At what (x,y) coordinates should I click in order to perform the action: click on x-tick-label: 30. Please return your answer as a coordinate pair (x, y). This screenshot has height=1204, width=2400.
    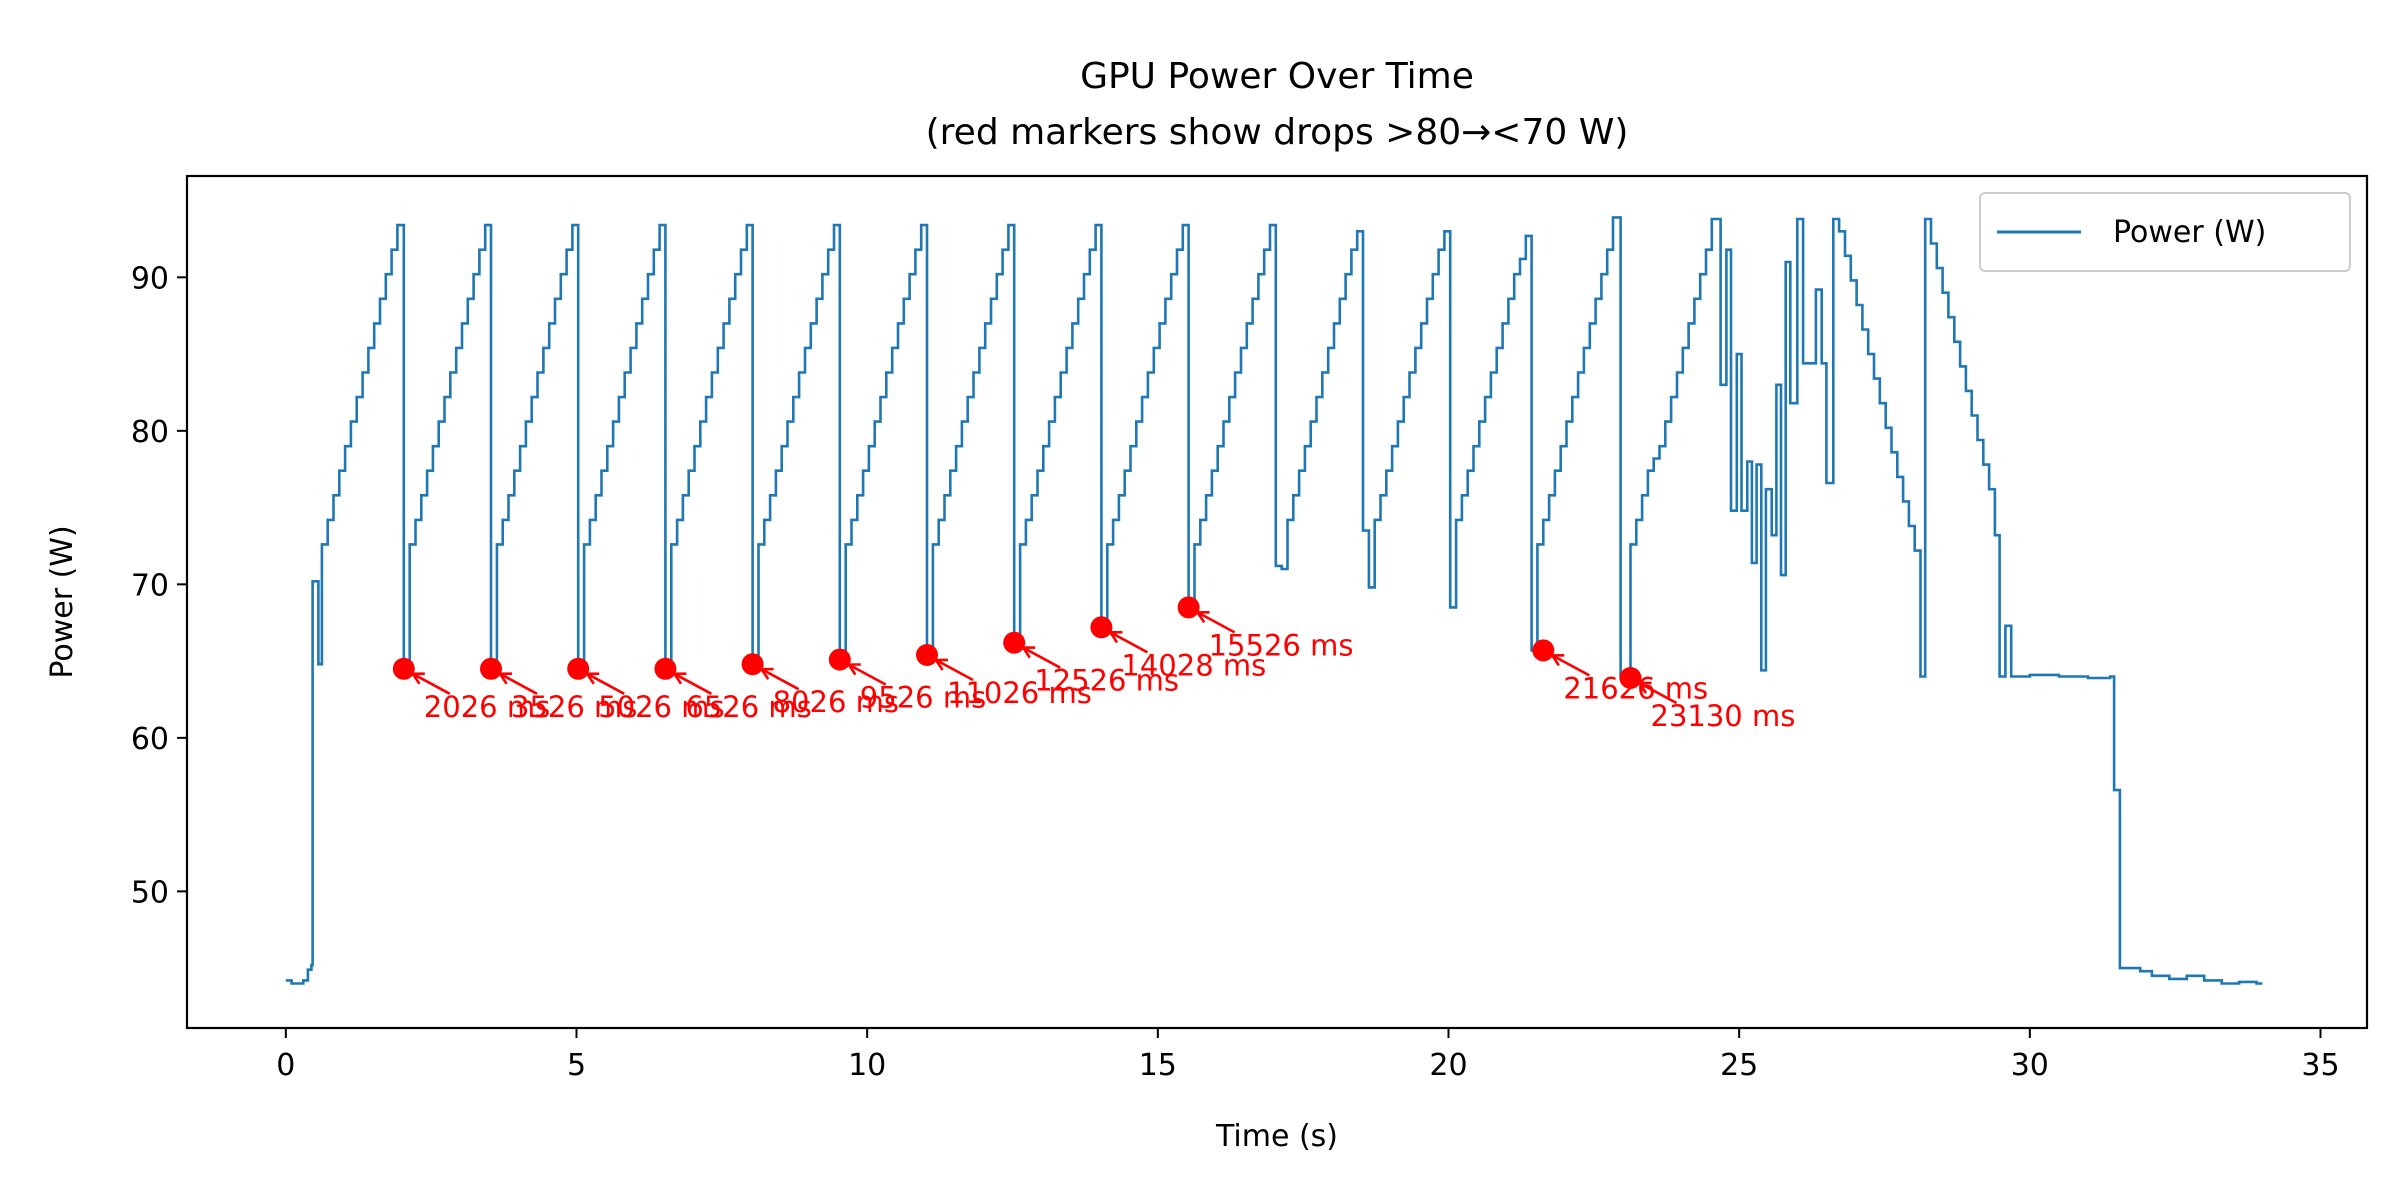
    Looking at the image, I should click on (2030, 1065).